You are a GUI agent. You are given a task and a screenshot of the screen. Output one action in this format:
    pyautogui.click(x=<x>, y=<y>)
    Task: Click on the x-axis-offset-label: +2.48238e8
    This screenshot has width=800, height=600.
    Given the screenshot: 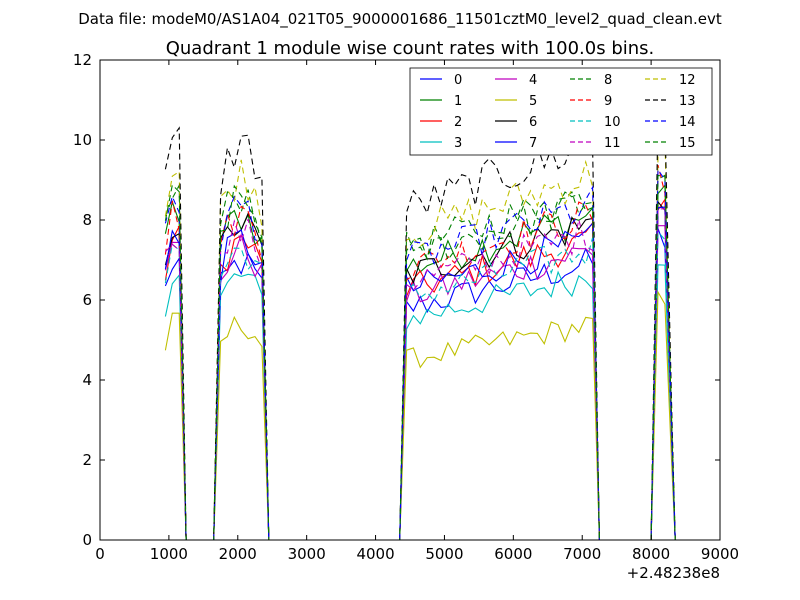 What is the action you would take?
    pyautogui.click(x=673, y=573)
    